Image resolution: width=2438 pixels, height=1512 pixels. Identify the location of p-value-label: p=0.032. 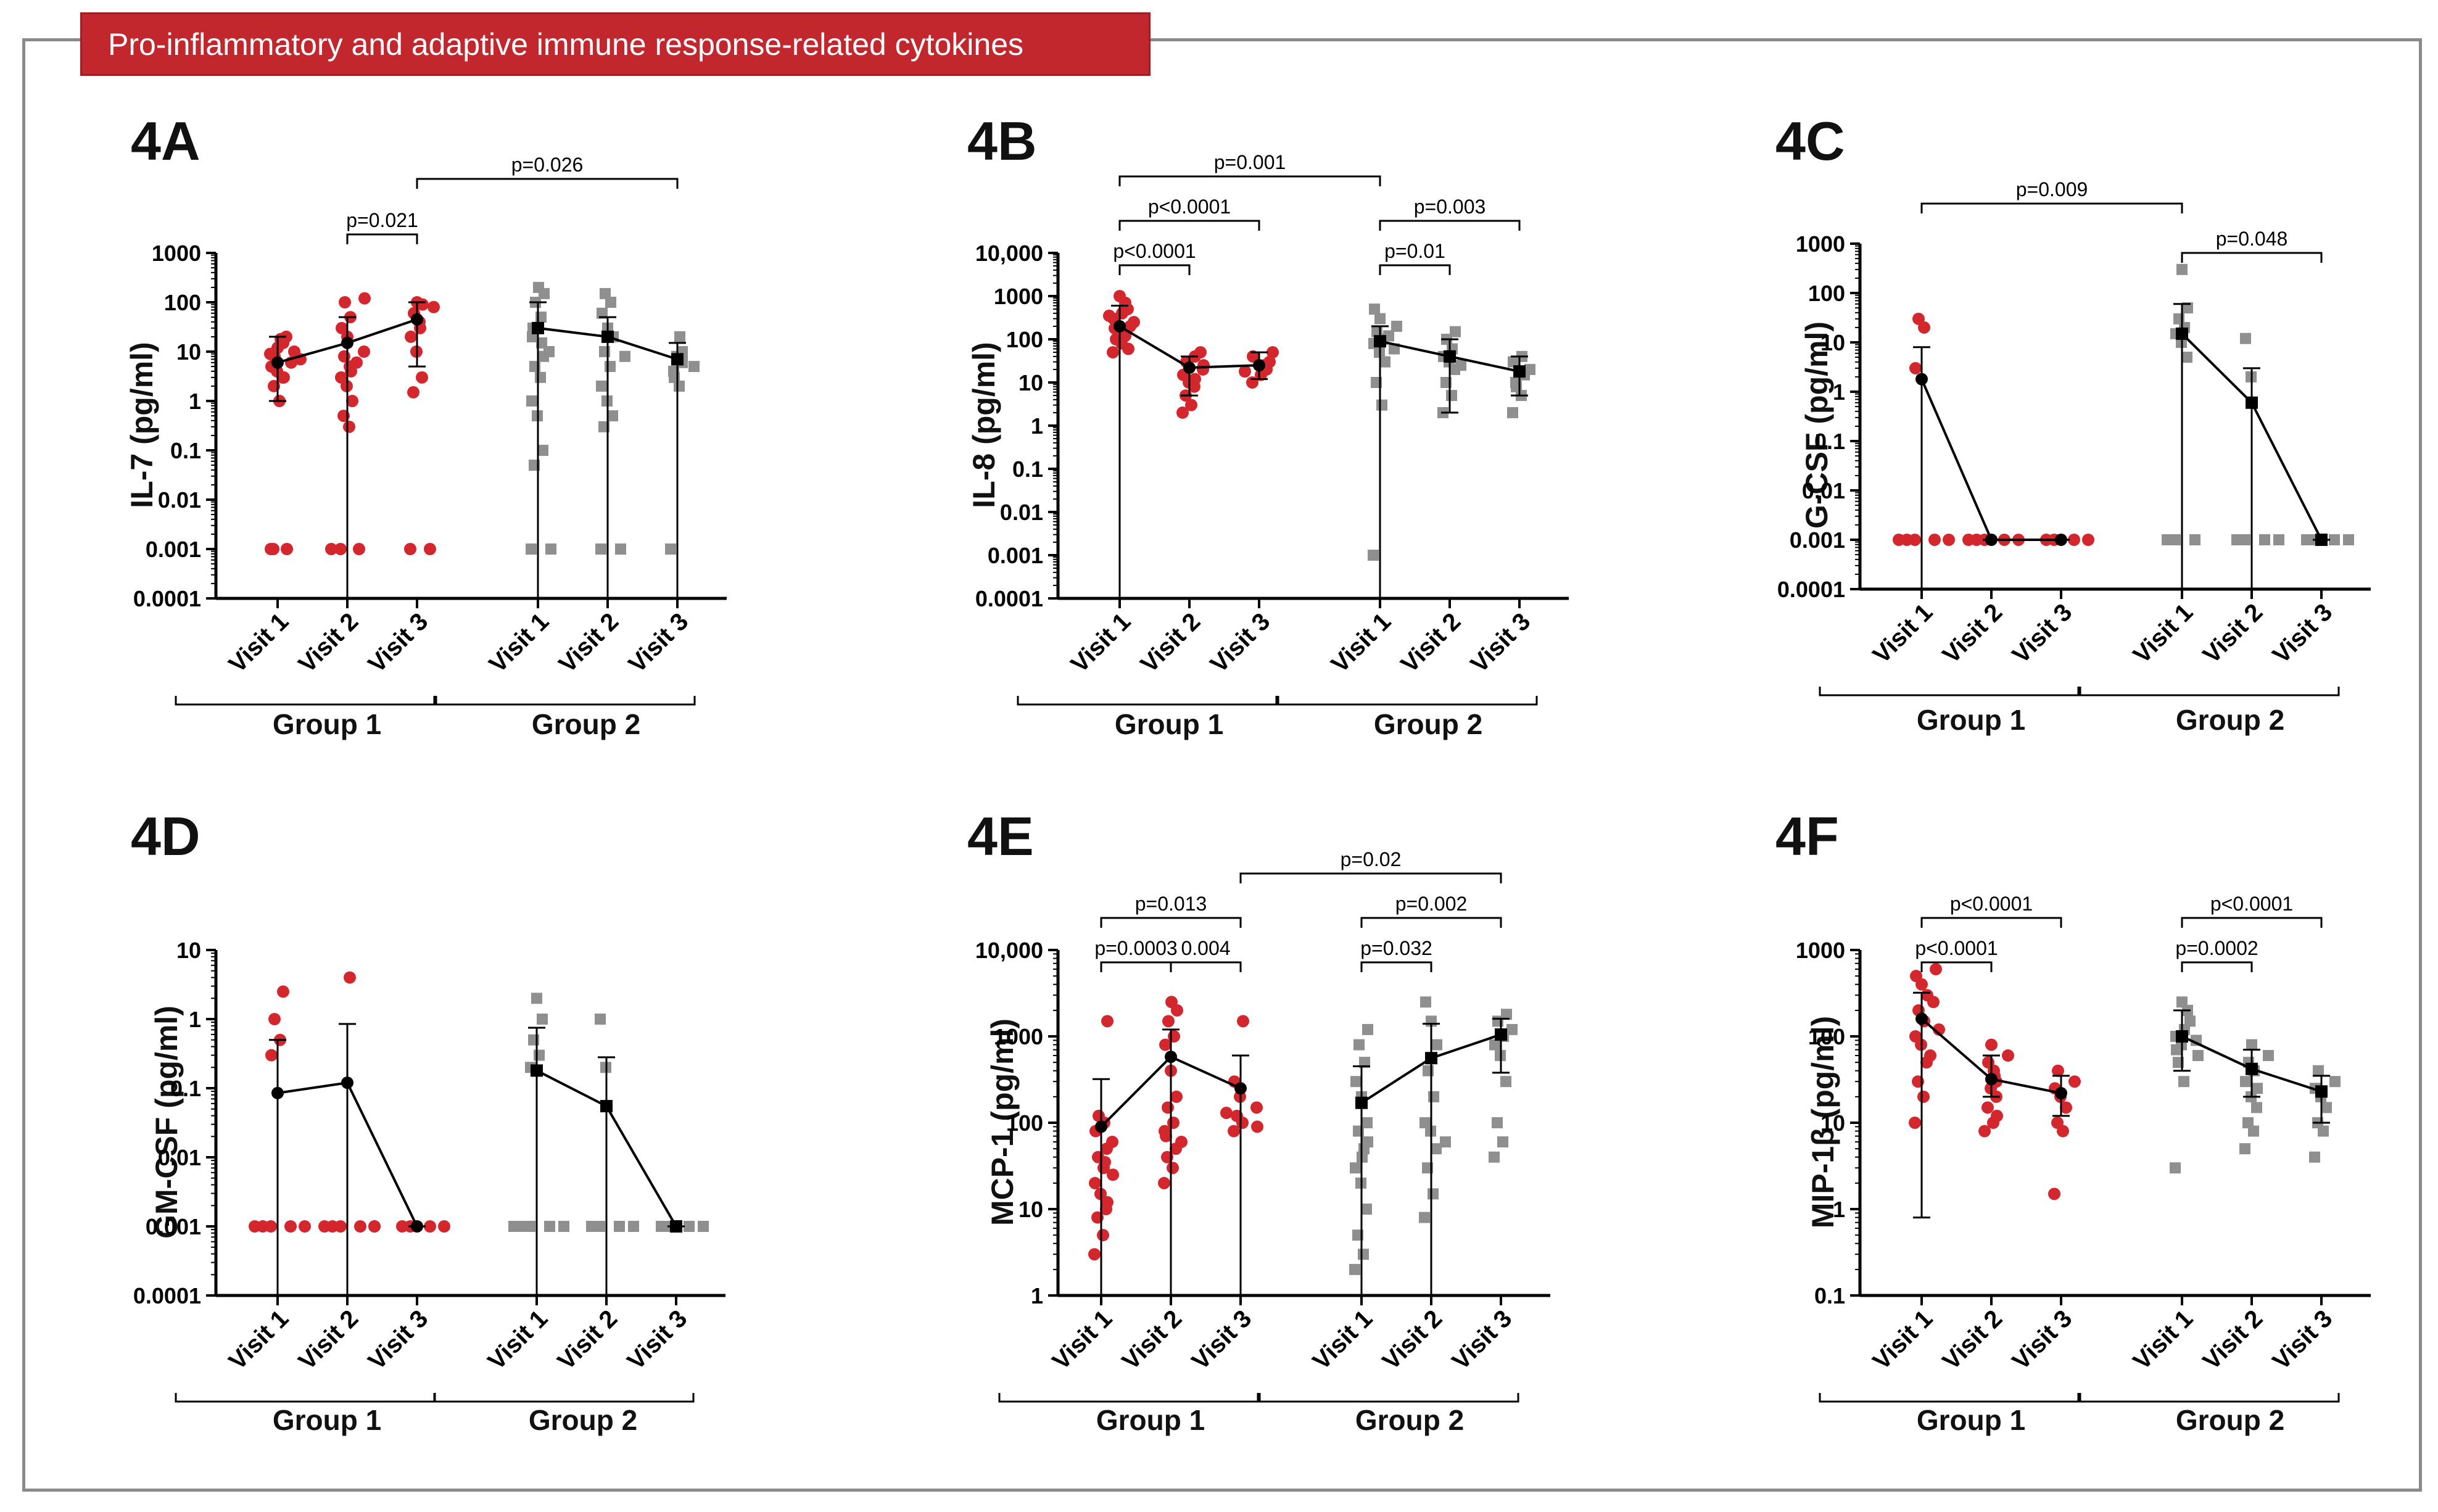
(1396, 948).